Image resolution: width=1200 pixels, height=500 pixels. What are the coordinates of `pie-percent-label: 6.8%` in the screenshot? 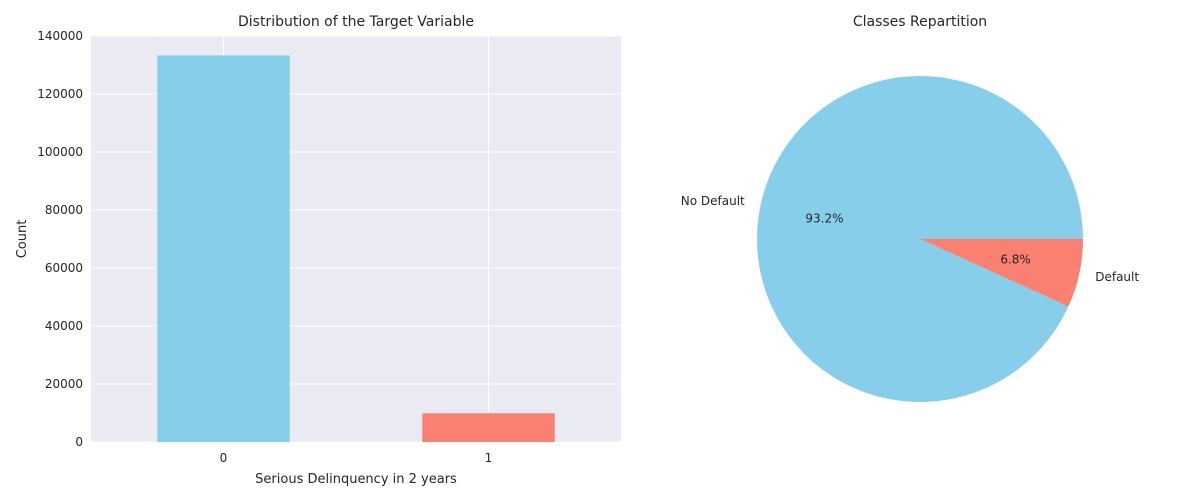 It's located at (1015, 260).